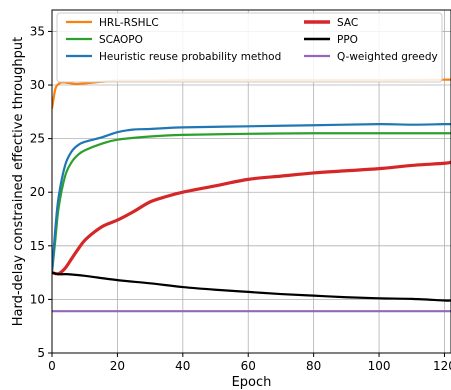 The image size is (451, 390). Describe the element at coordinates (248, 366) in the screenshot. I see `x-tick-label: 60` at that location.